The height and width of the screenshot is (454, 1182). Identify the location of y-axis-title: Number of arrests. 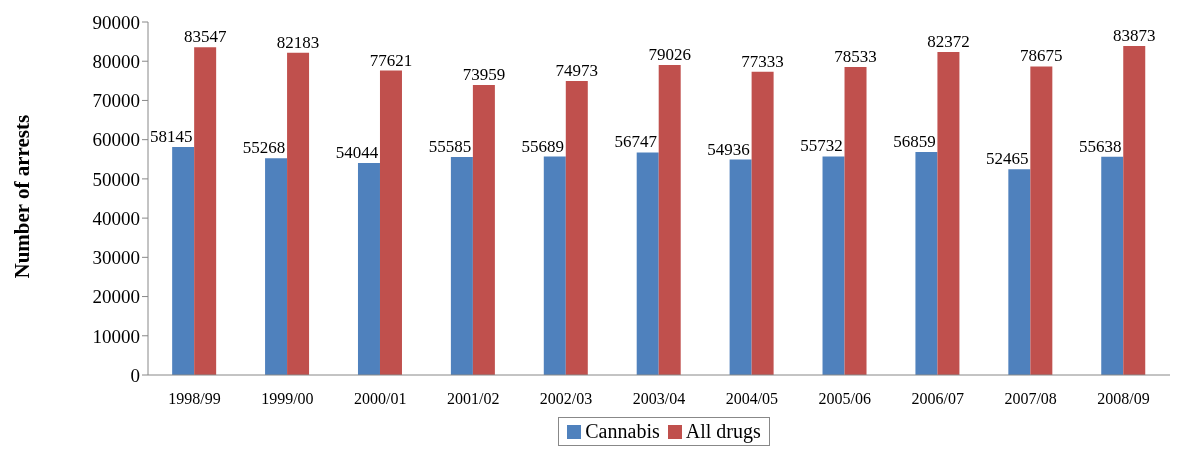
(22, 196).